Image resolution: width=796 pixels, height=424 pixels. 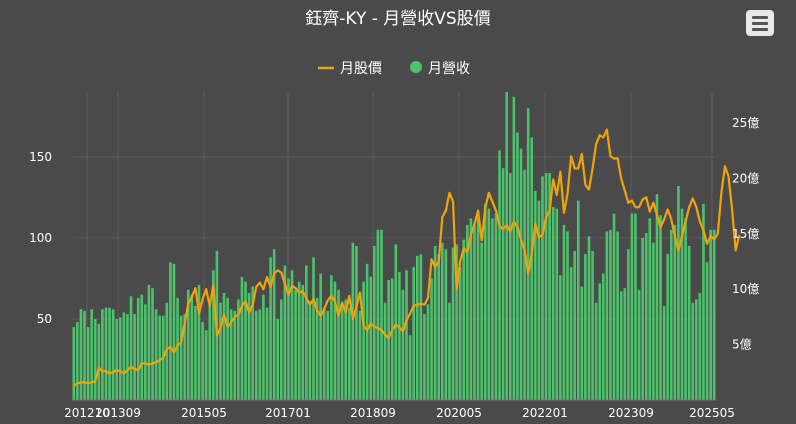 I want to click on legend-label-revenue: 月營收, so click(x=449, y=69).